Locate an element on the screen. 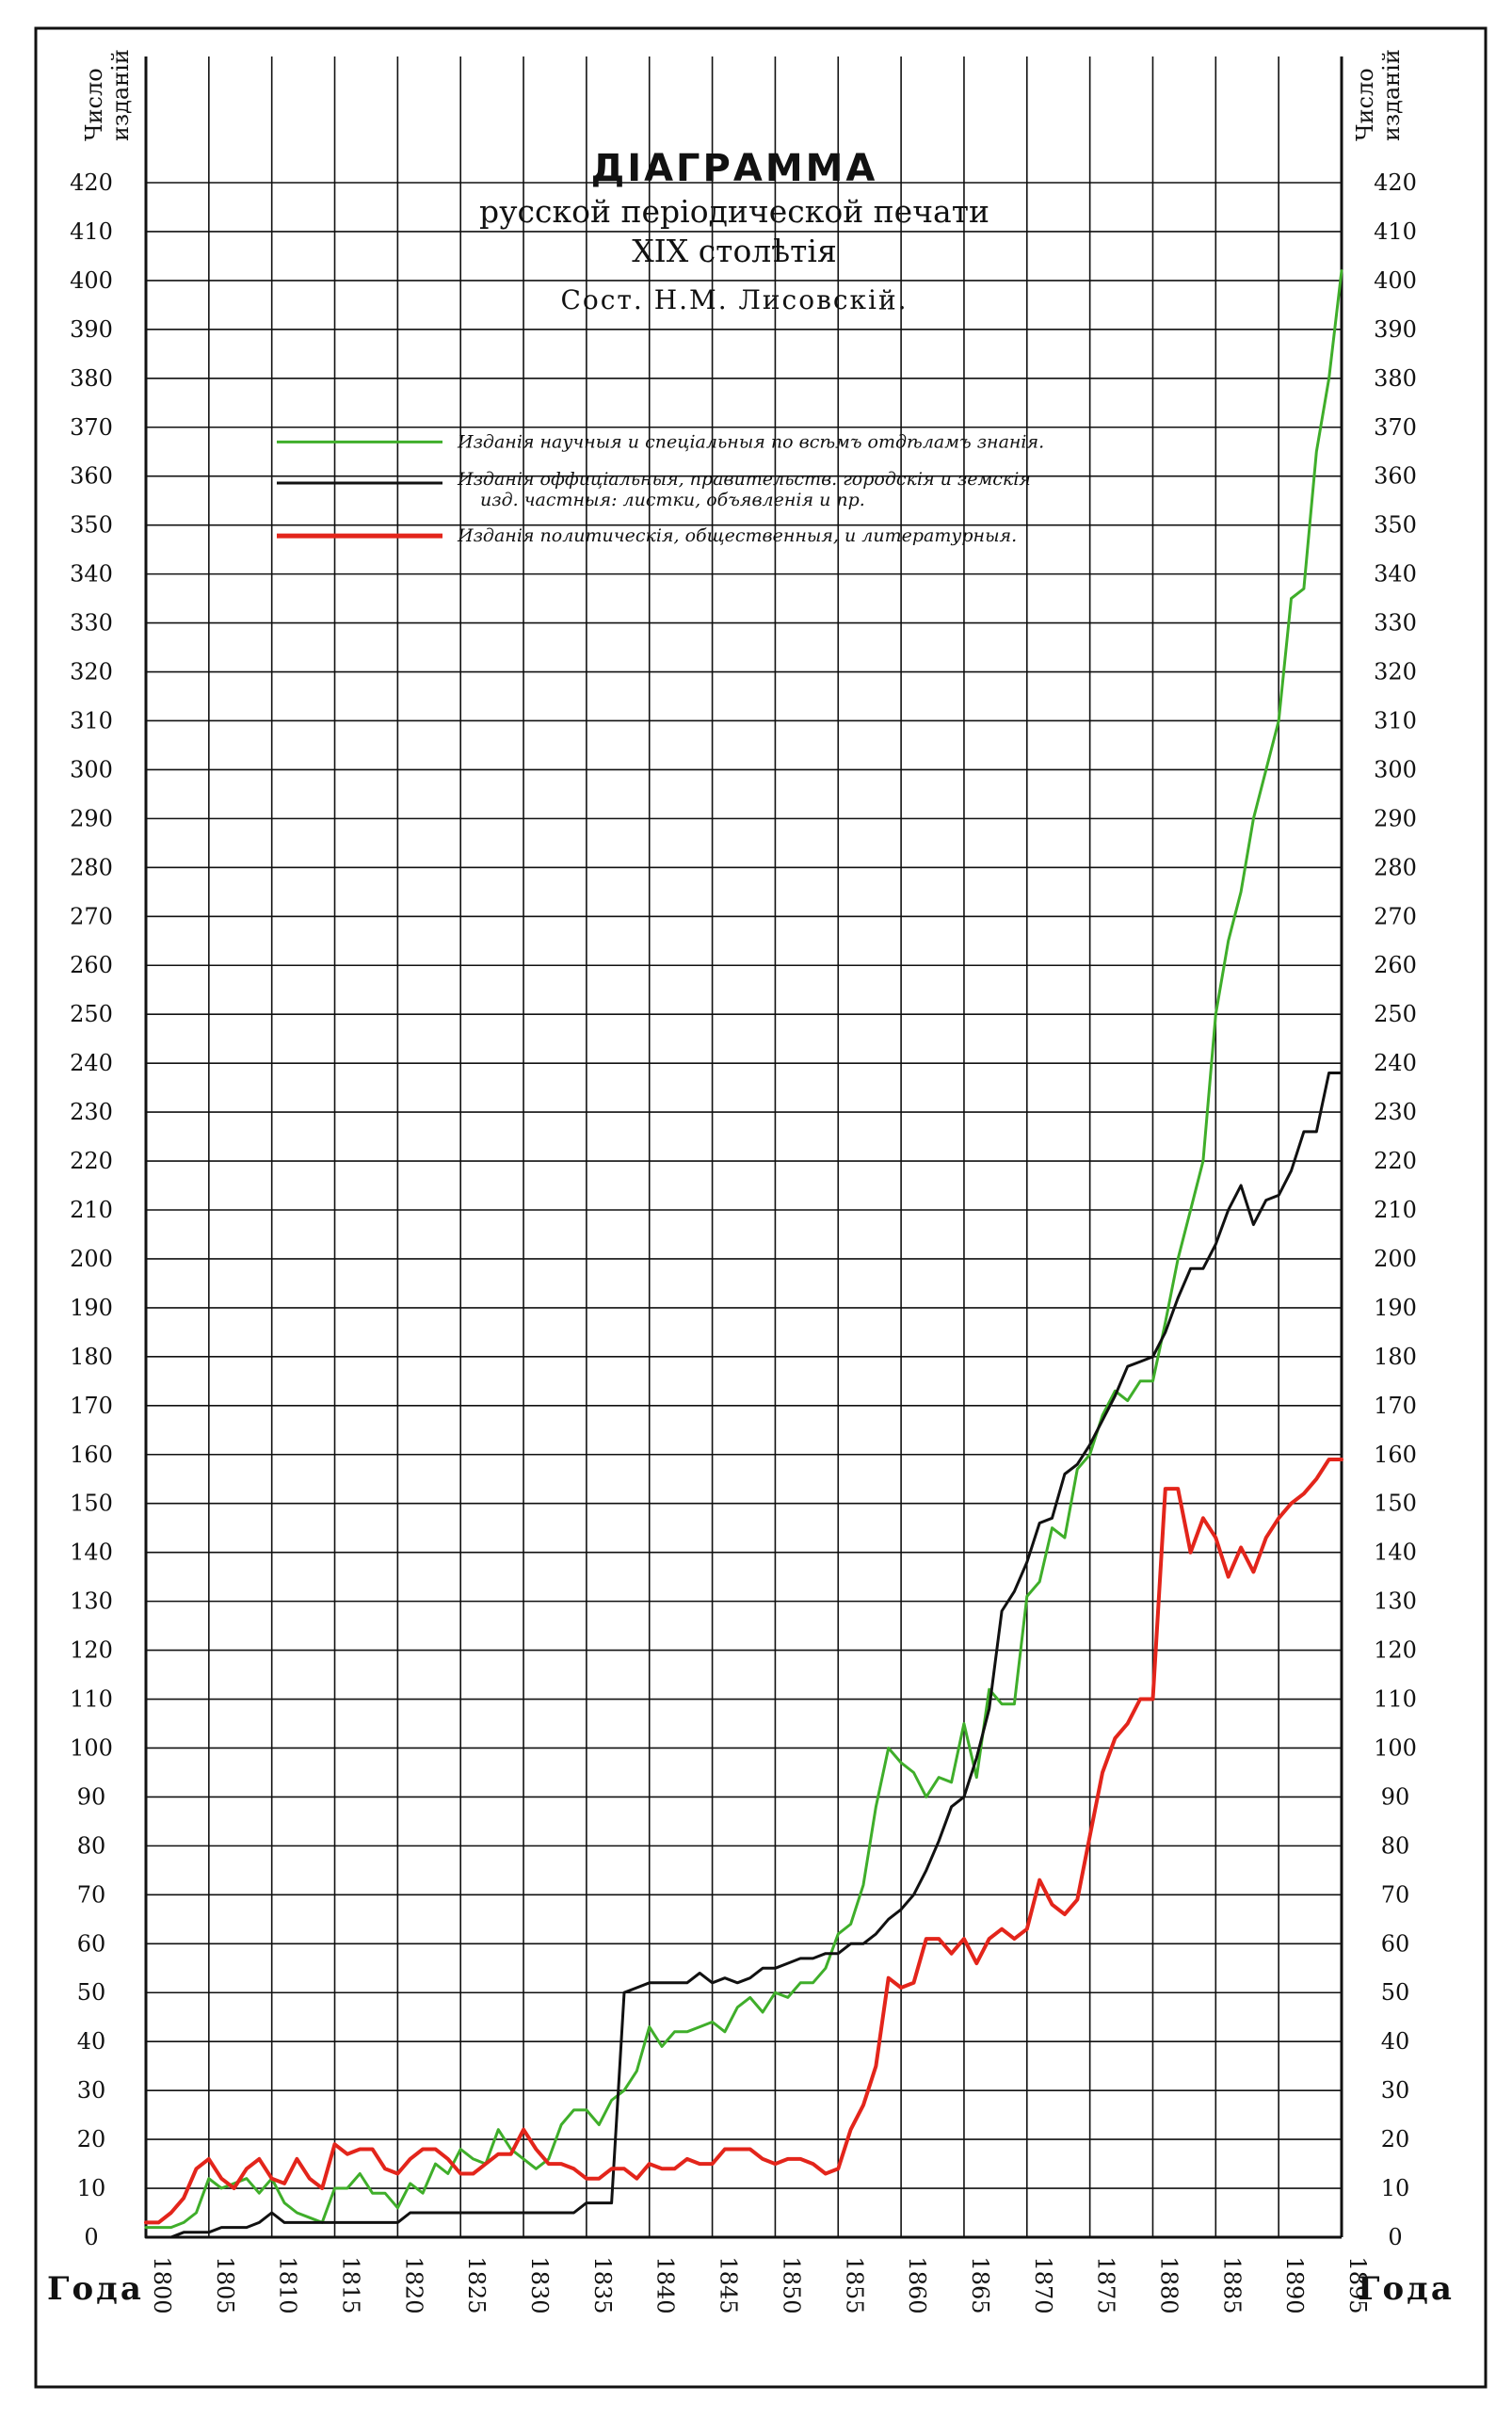 Image resolution: width=1512 pixels, height=2418 pixels. y-tick-label-left: 10 is located at coordinates (91, 2188).